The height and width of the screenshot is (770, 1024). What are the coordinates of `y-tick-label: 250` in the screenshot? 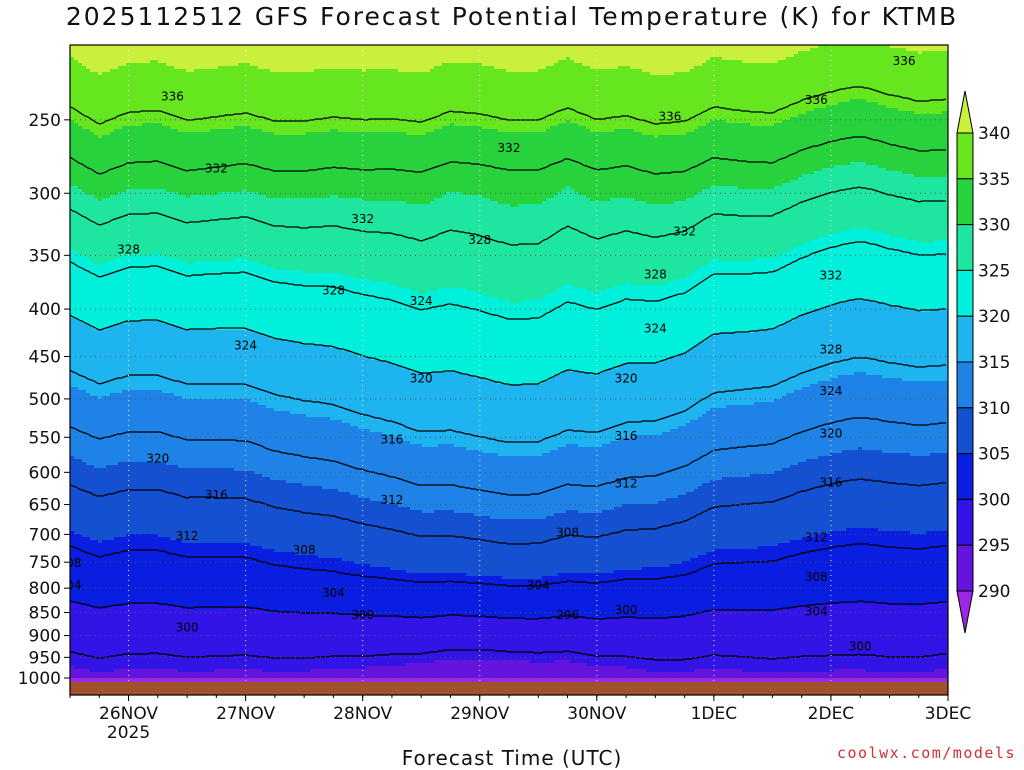 It's located at (45, 121).